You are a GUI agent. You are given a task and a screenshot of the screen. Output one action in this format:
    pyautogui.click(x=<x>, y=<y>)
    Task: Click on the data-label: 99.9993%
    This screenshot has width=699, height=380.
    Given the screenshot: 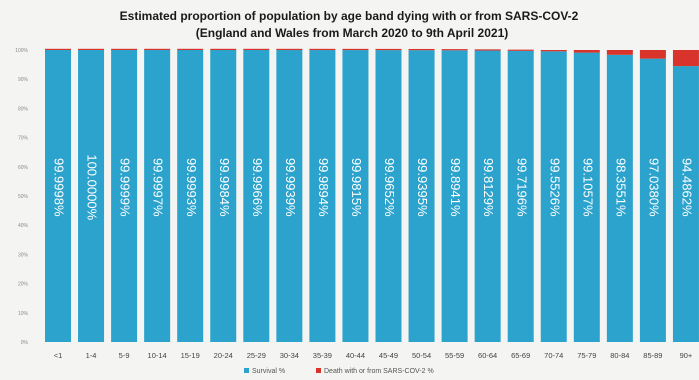 What is the action you would take?
    pyautogui.click(x=191, y=187)
    